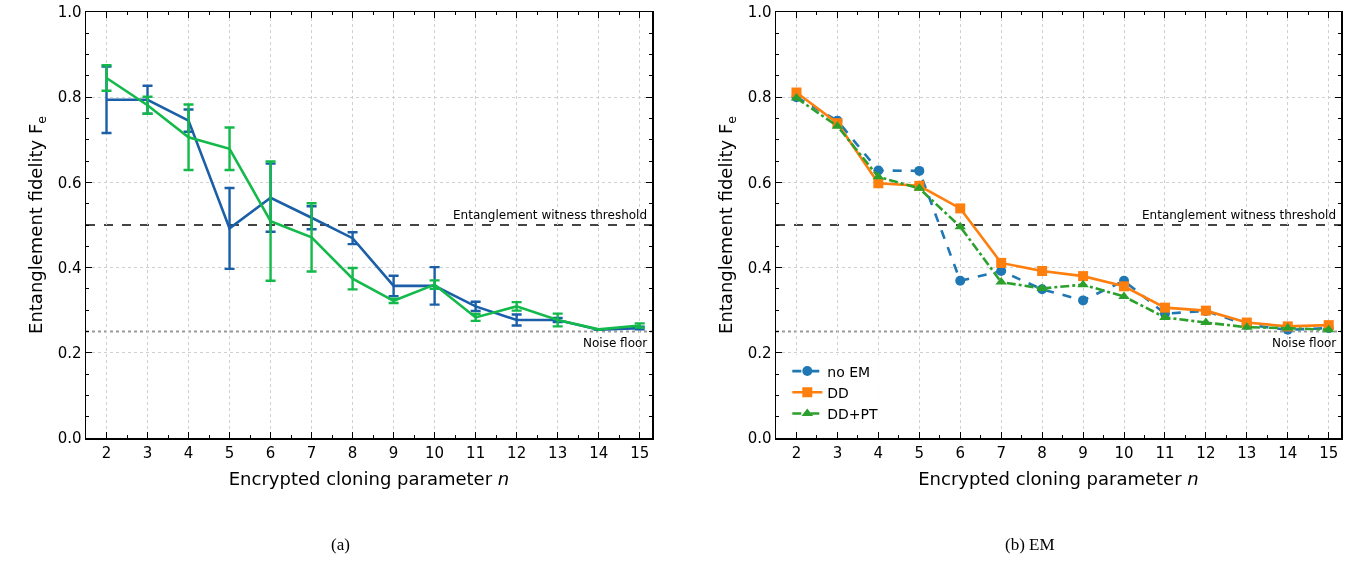 This screenshot has width=1367, height=563. I want to click on legend-label: DD, so click(838, 392).